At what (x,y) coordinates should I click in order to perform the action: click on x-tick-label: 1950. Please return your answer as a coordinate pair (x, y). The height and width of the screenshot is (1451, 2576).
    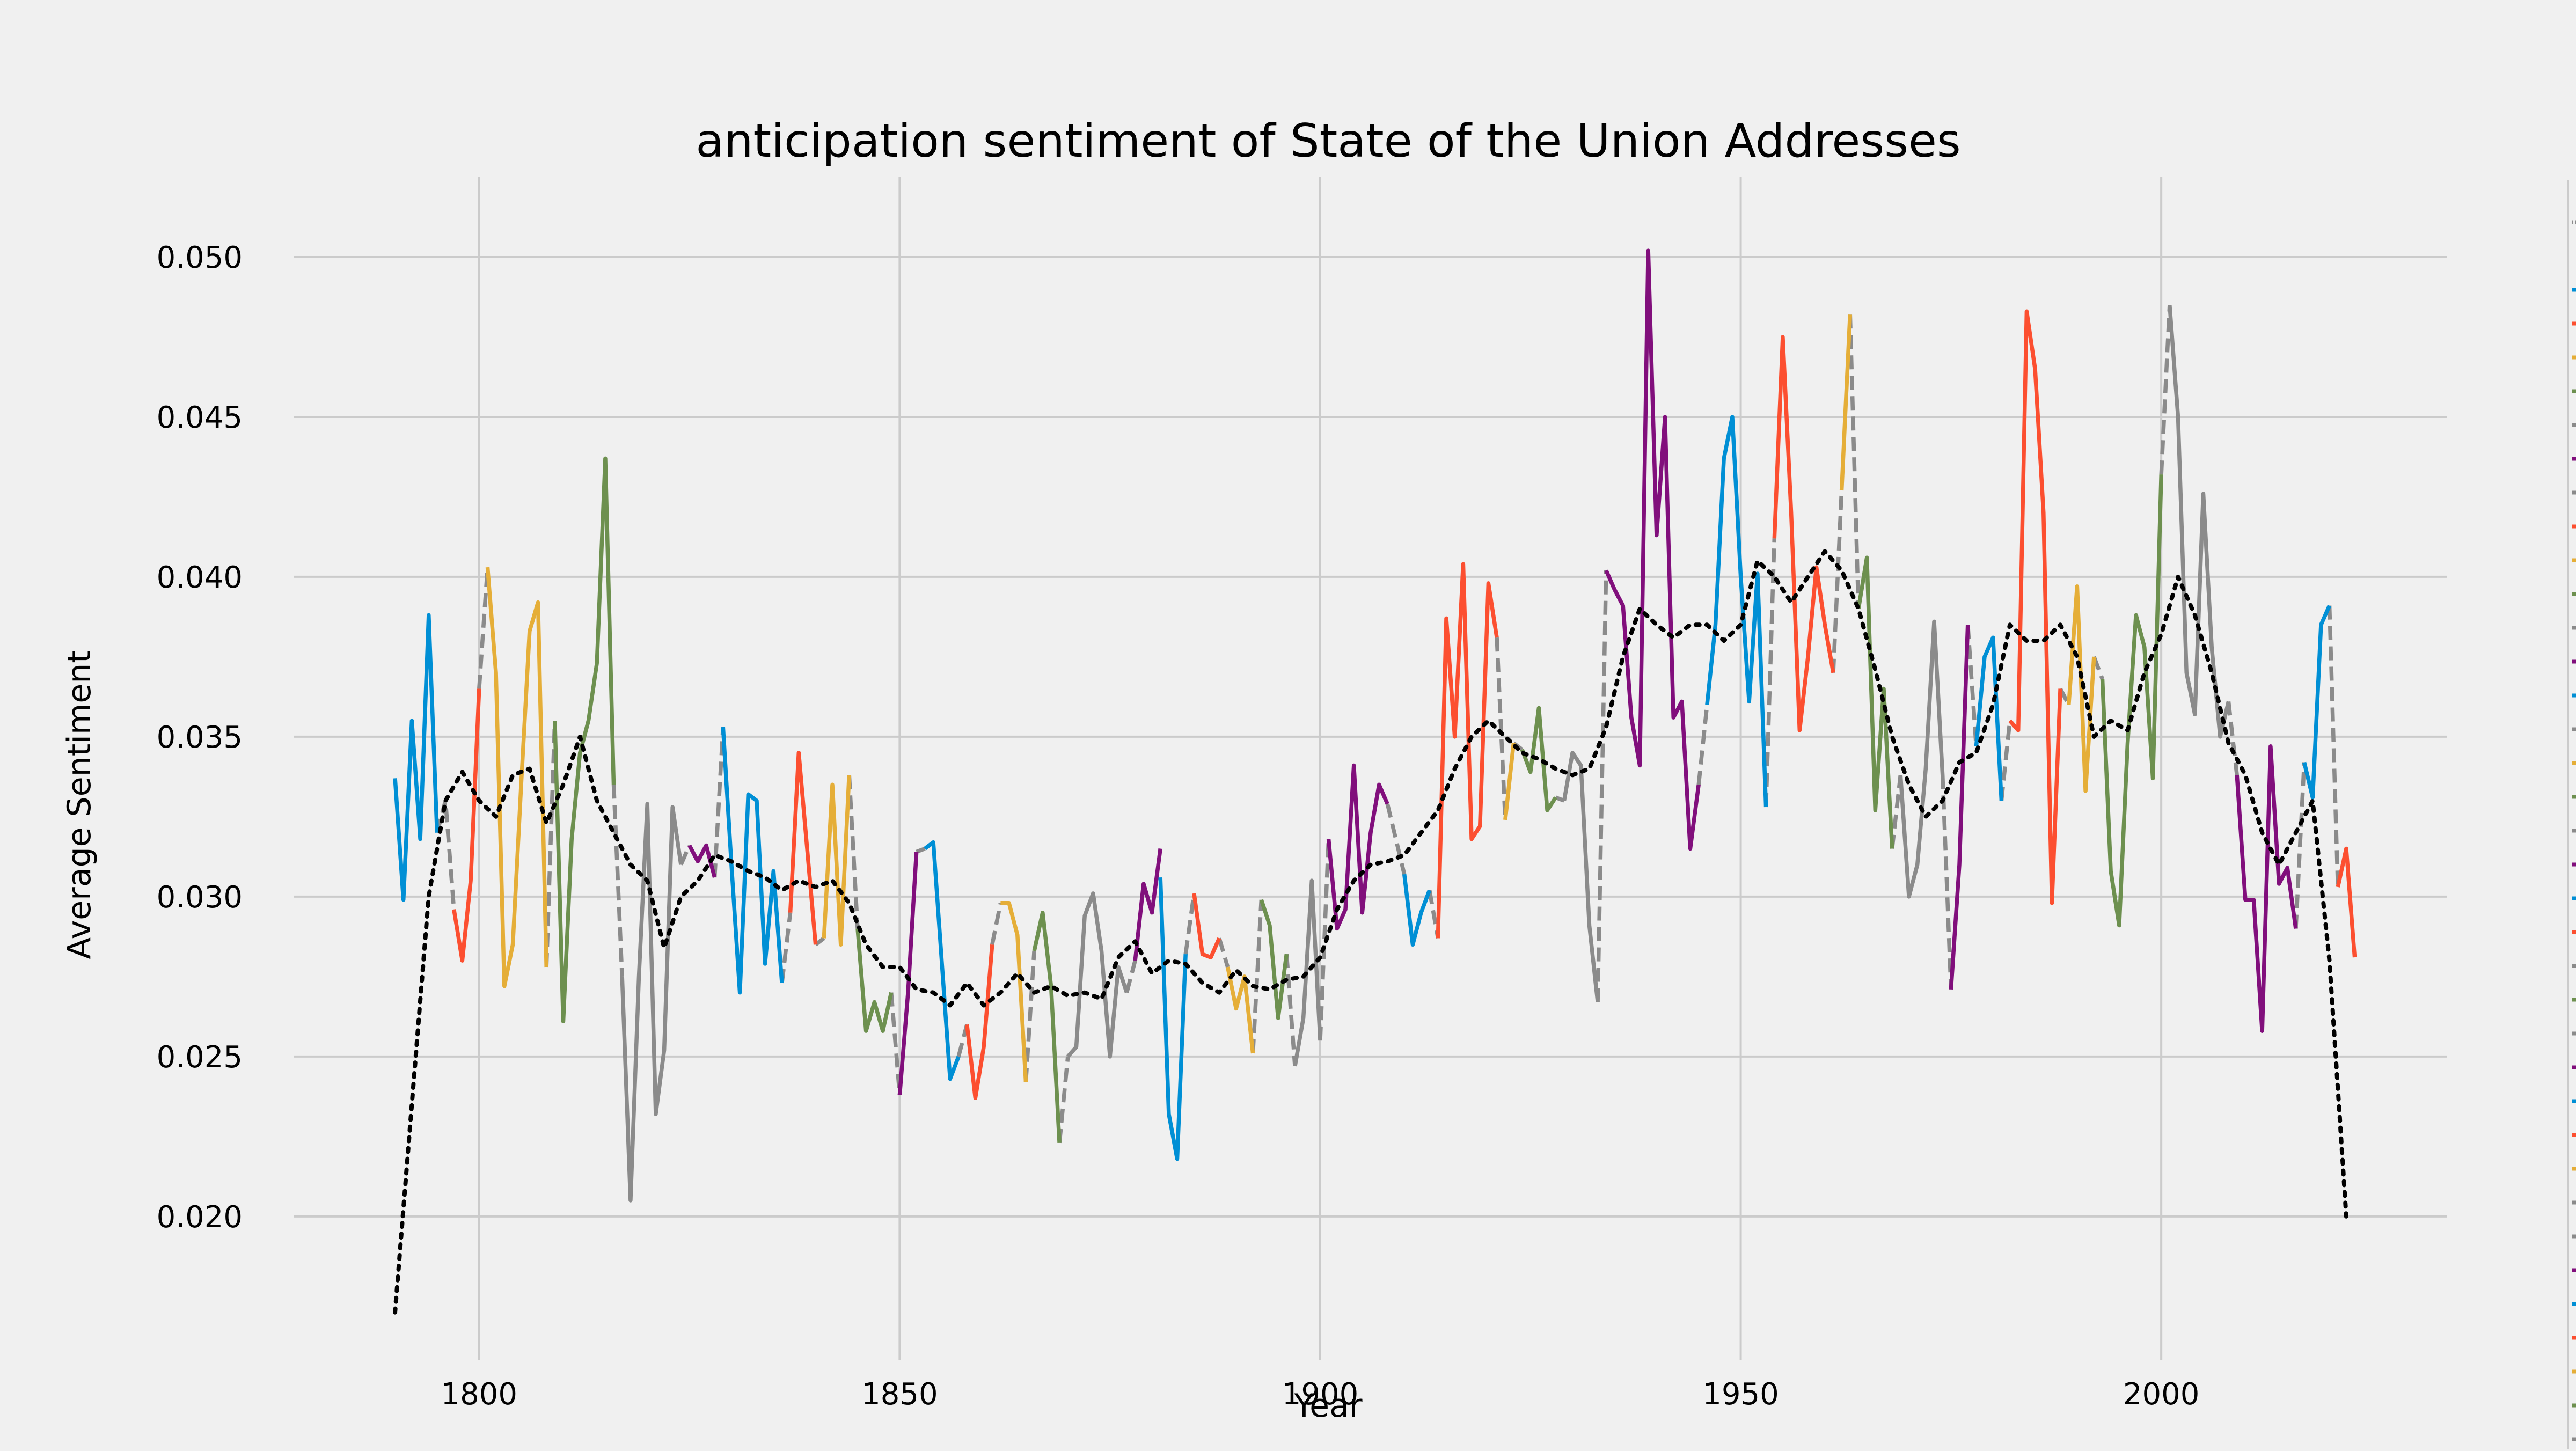
    Looking at the image, I should click on (1740, 1395).